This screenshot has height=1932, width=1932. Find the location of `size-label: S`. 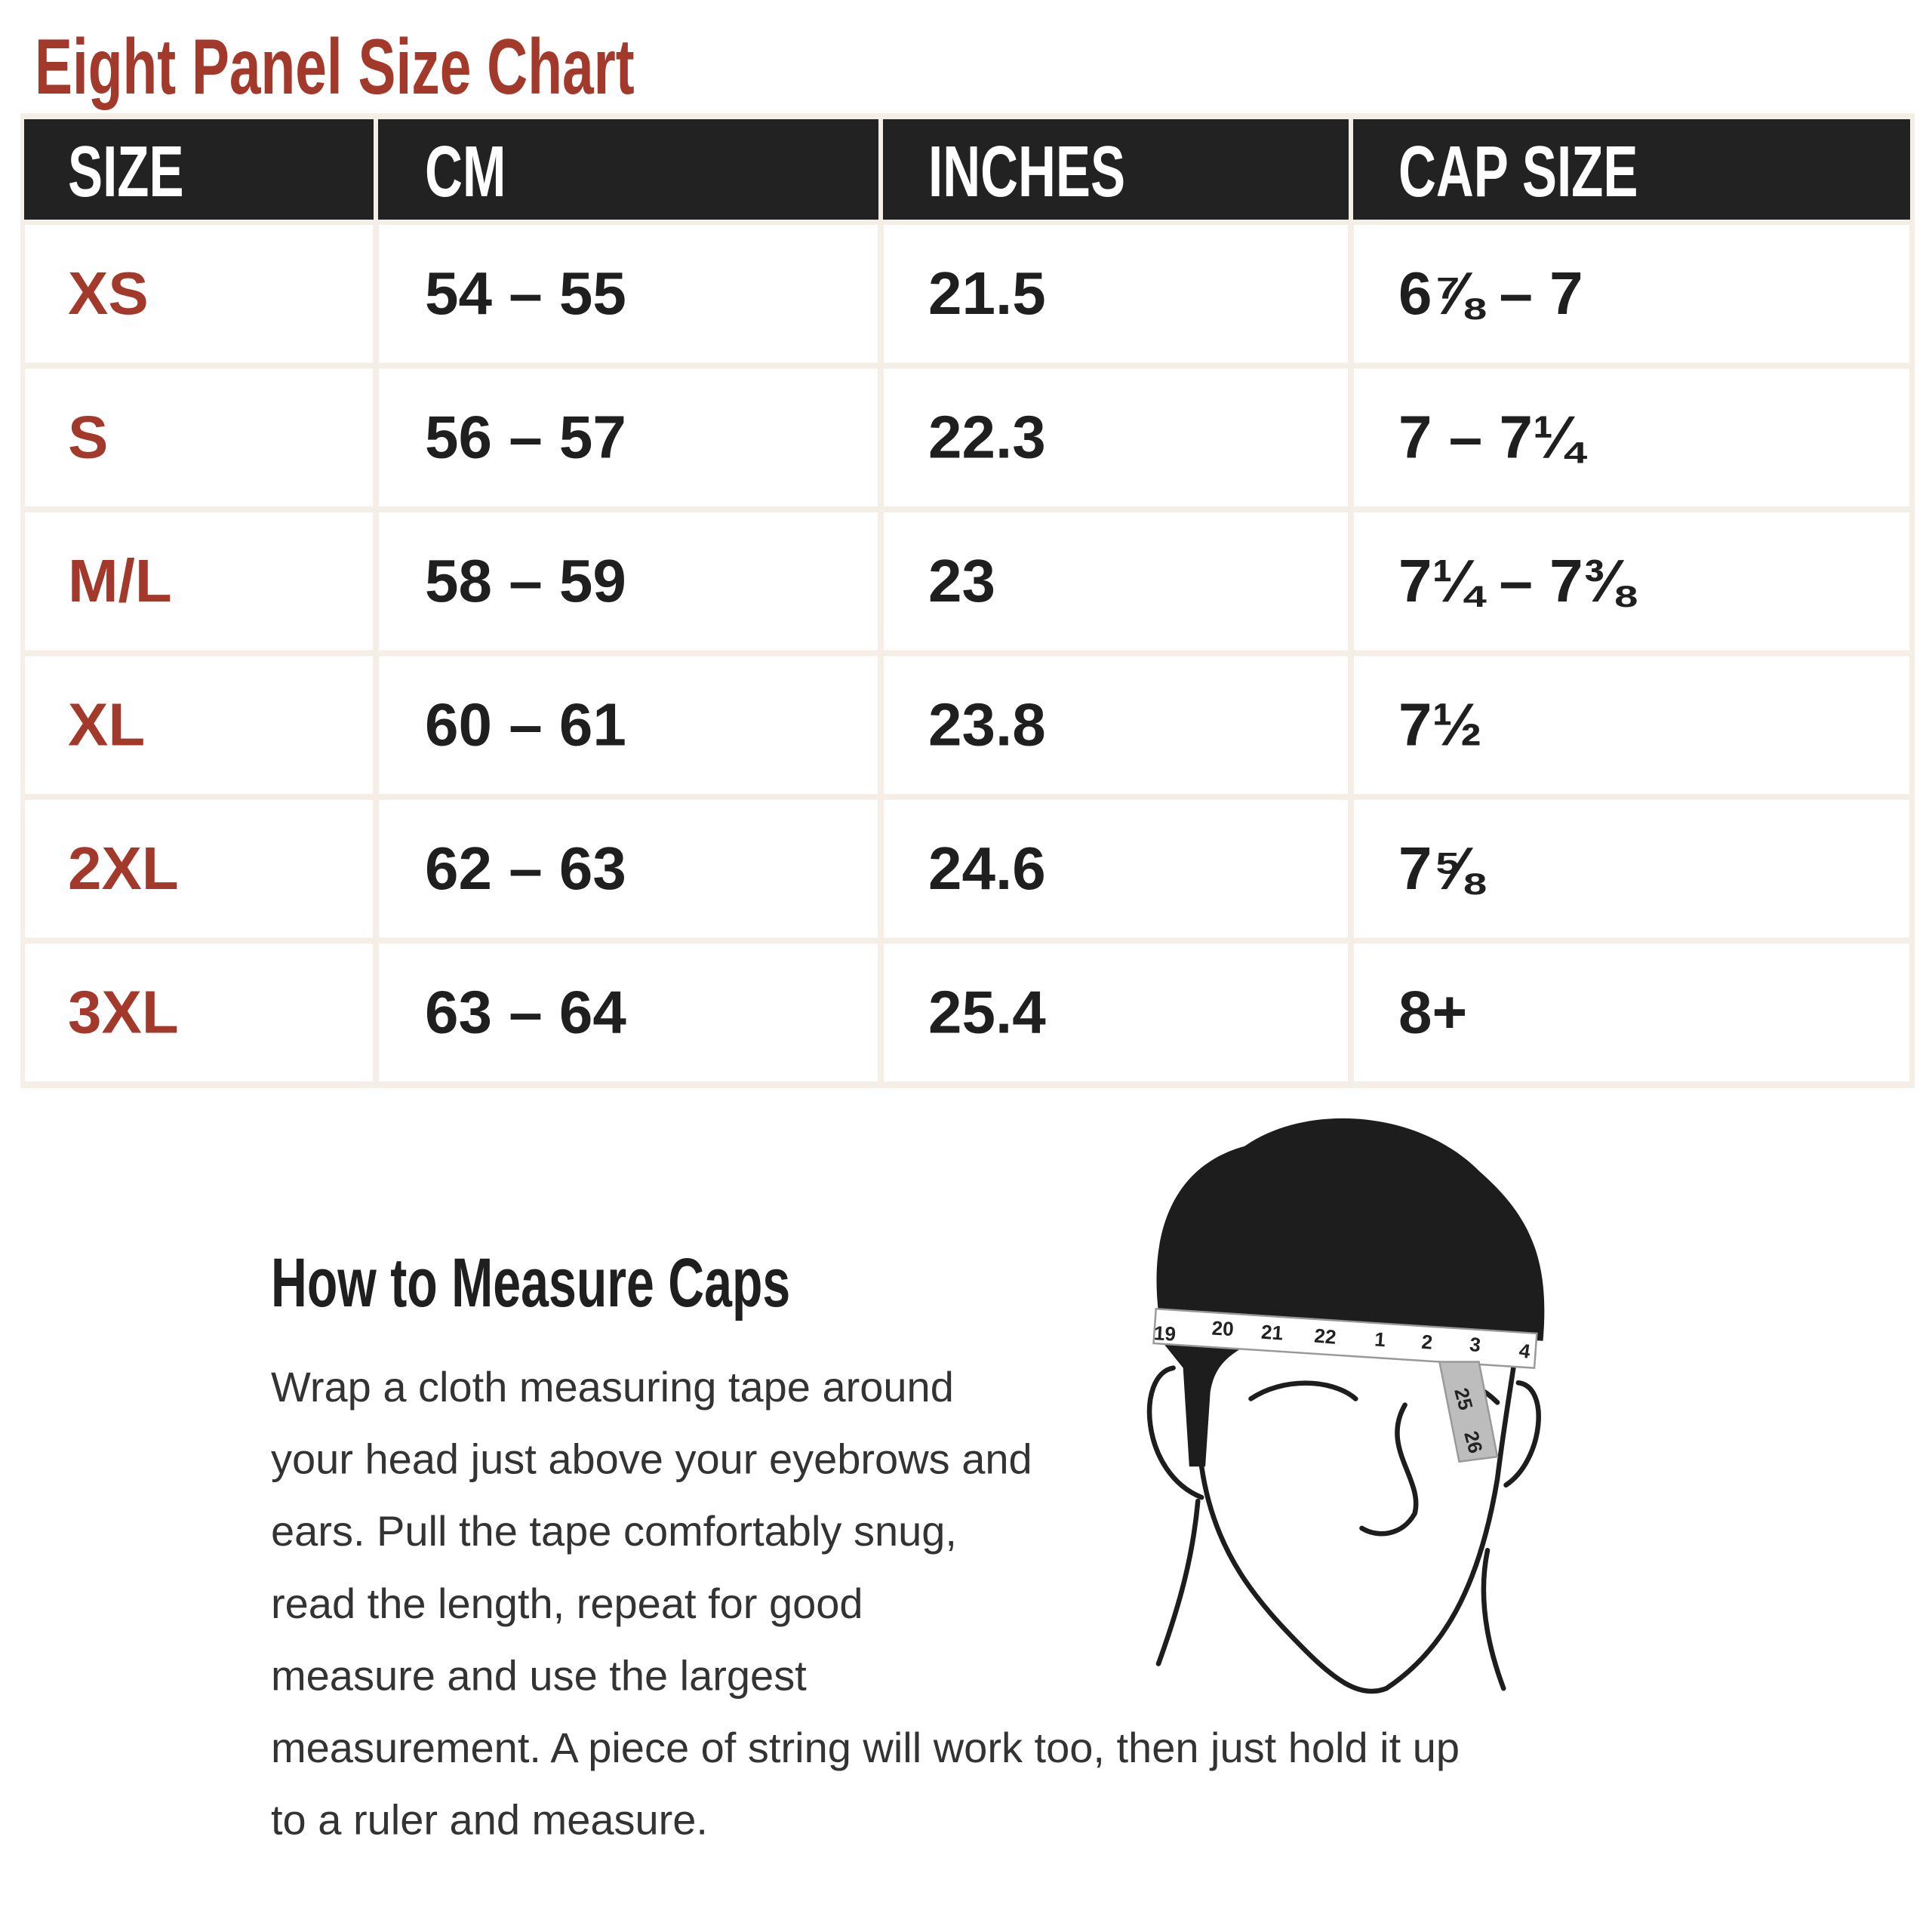

size-label: S is located at coordinates (88, 437).